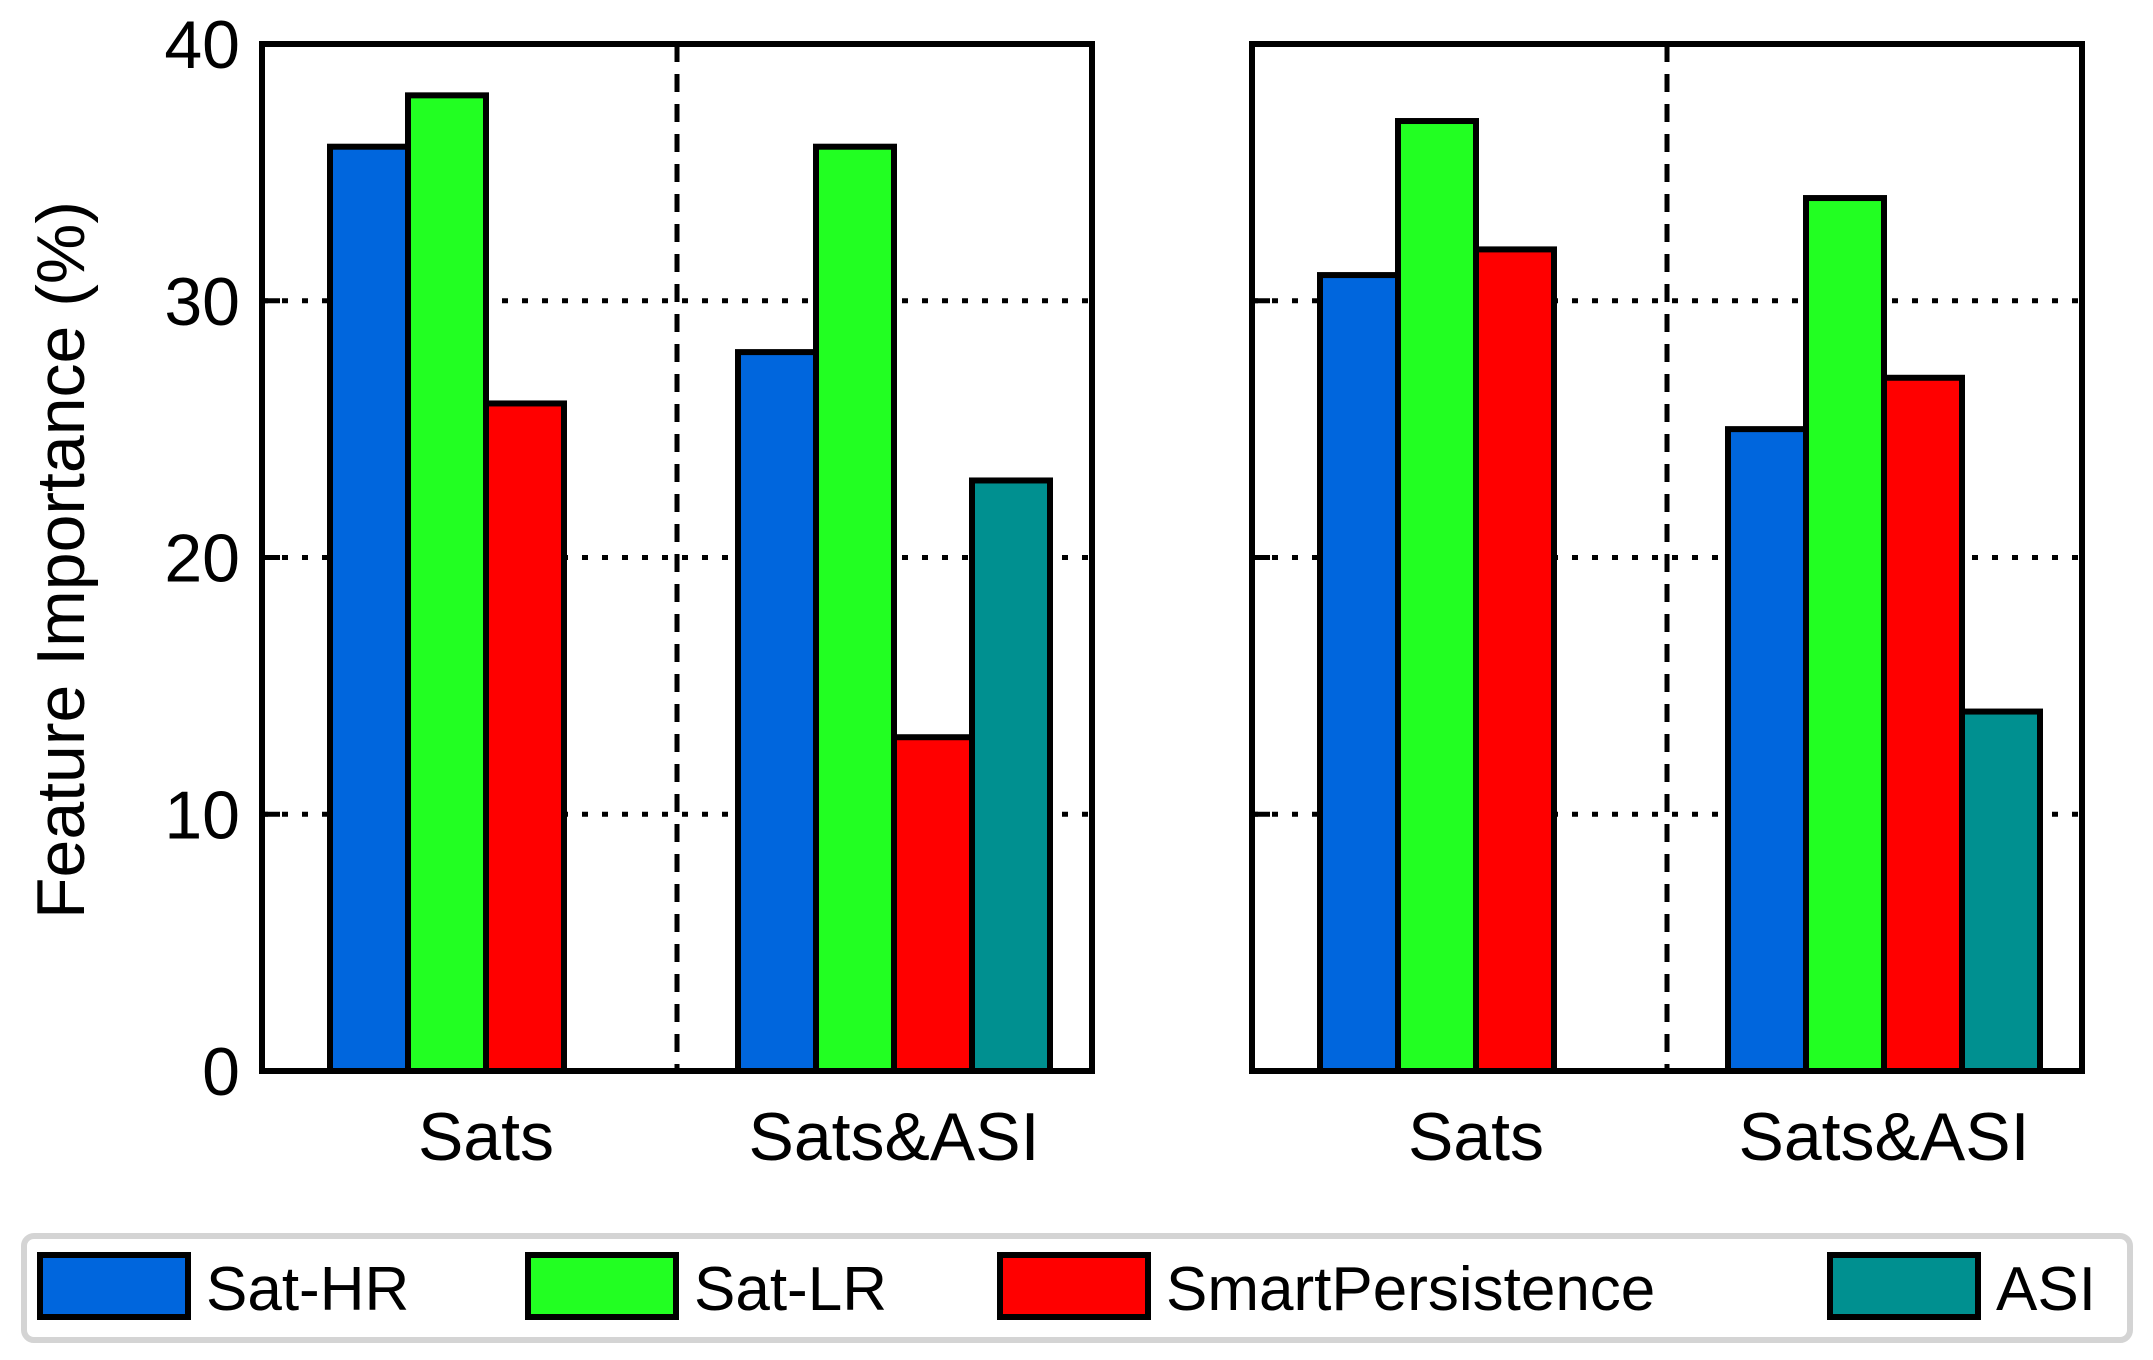  Describe the element at coordinates (790, 1289) in the screenshot. I see `legend-label-sat-lr: Sat-LR` at that location.